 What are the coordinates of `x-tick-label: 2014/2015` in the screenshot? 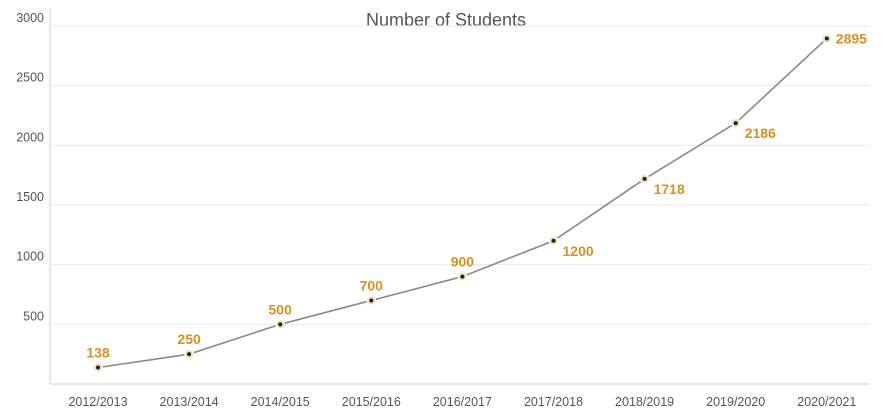 It's located at (280, 402).